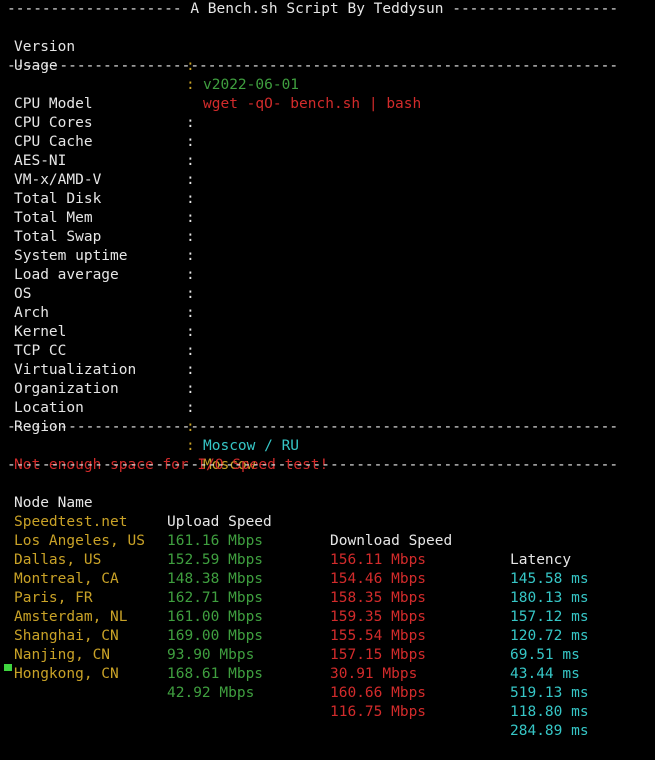 Image resolution: width=655 pixels, height=760 pixels. I want to click on node-name: Shanghai, CN, so click(66, 636).